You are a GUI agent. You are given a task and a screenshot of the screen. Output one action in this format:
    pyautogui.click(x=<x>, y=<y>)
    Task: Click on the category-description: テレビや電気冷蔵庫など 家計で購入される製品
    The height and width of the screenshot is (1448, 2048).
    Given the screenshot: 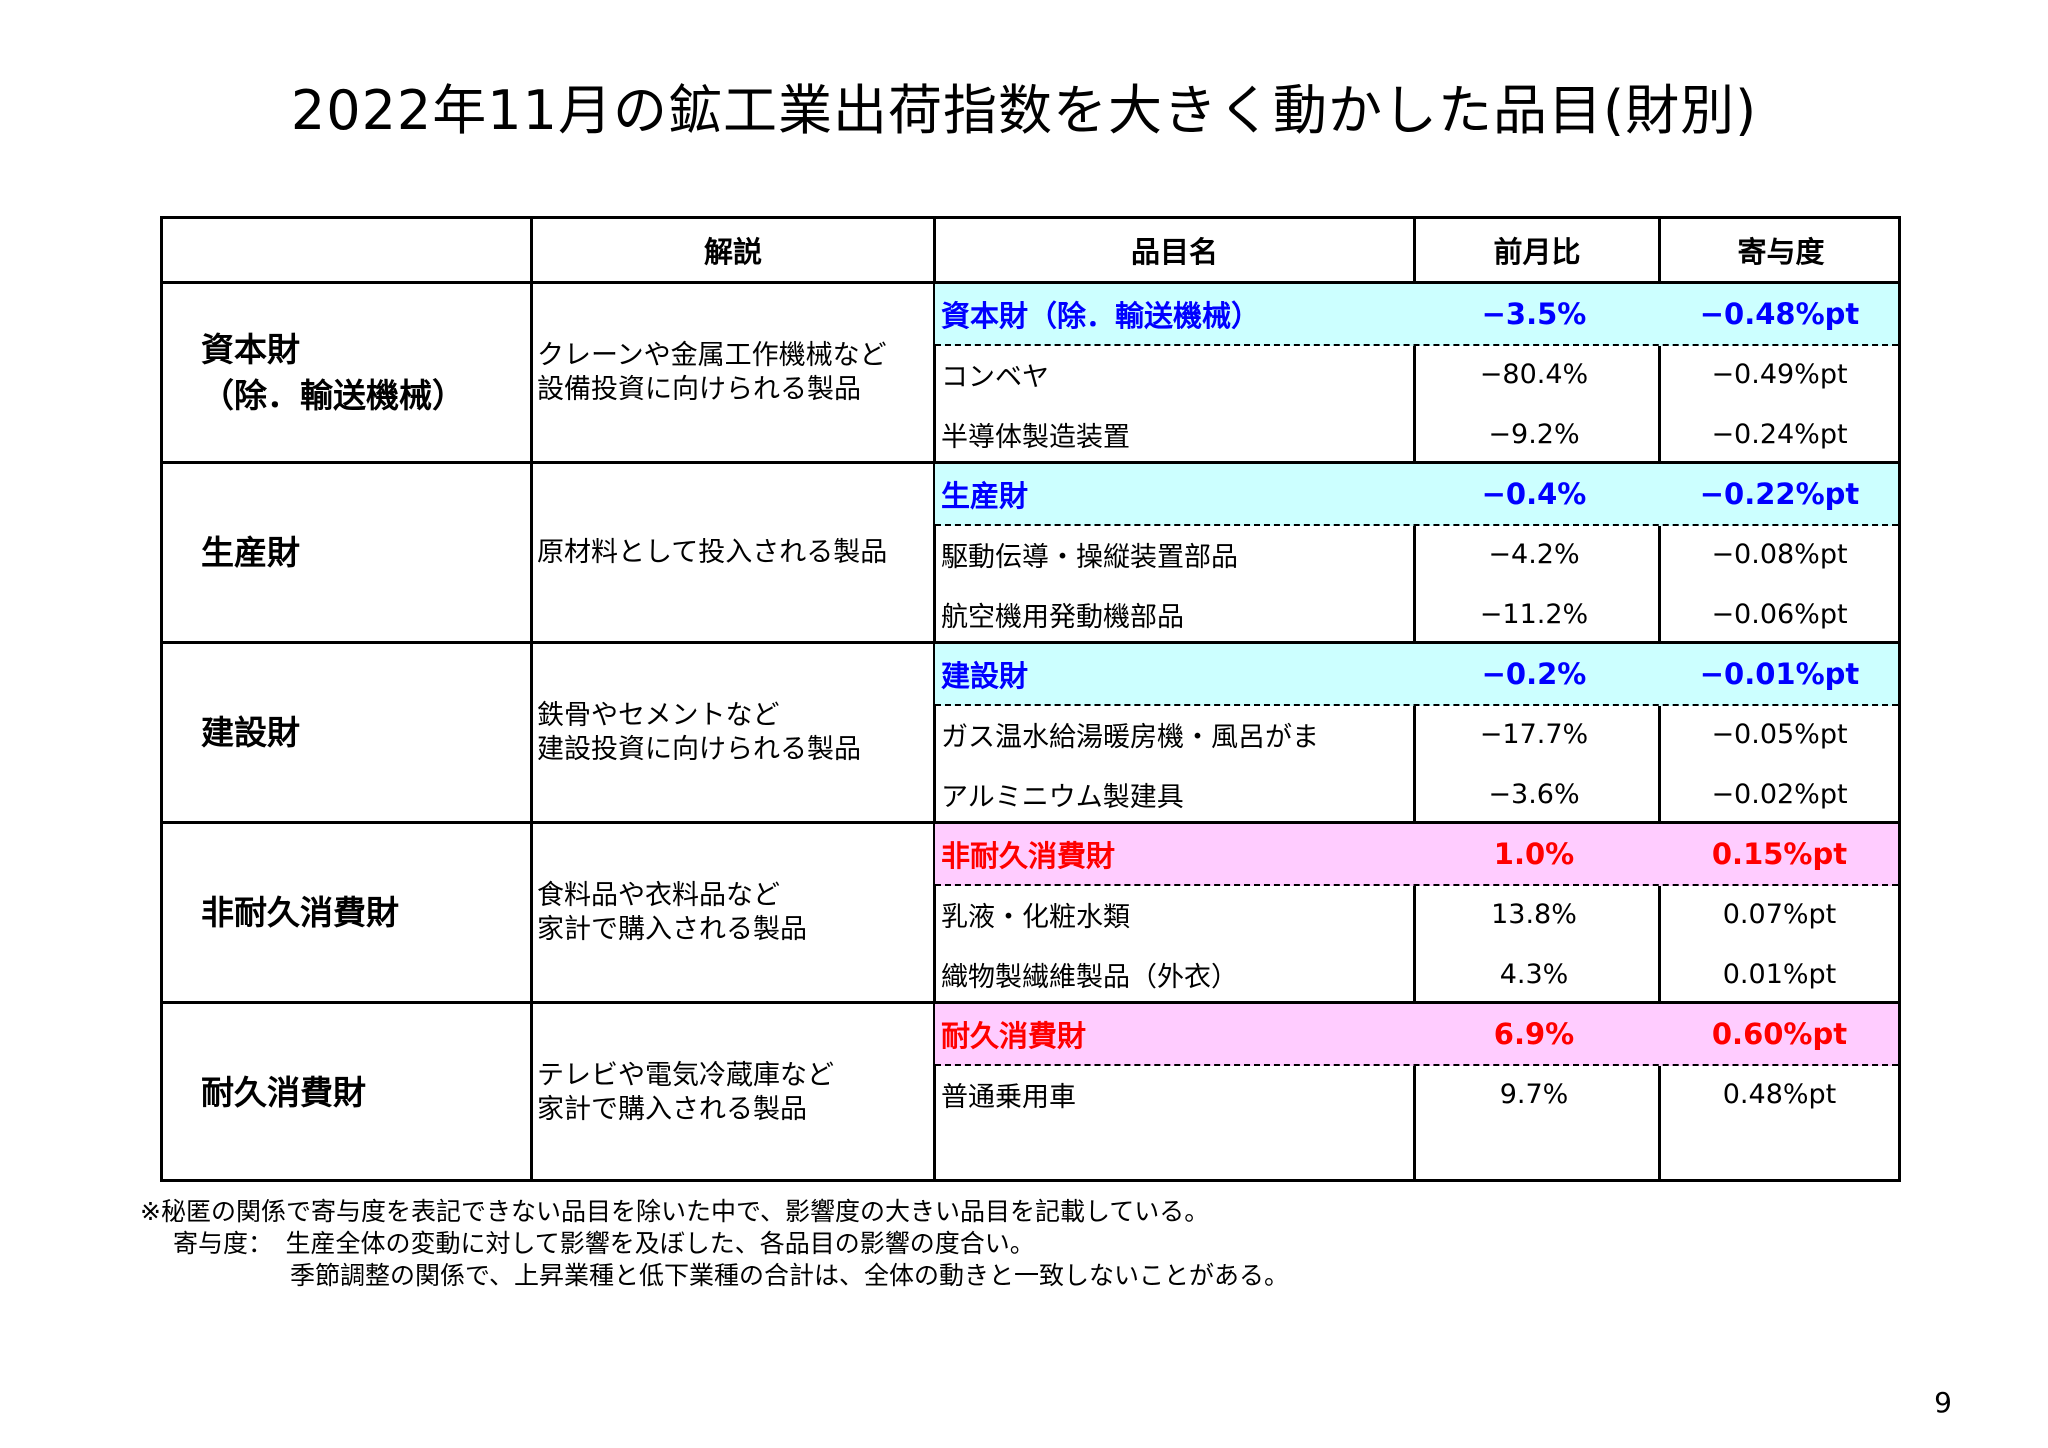 What is the action you would take?
    pyautogui.click(x=685, y=1092)
    